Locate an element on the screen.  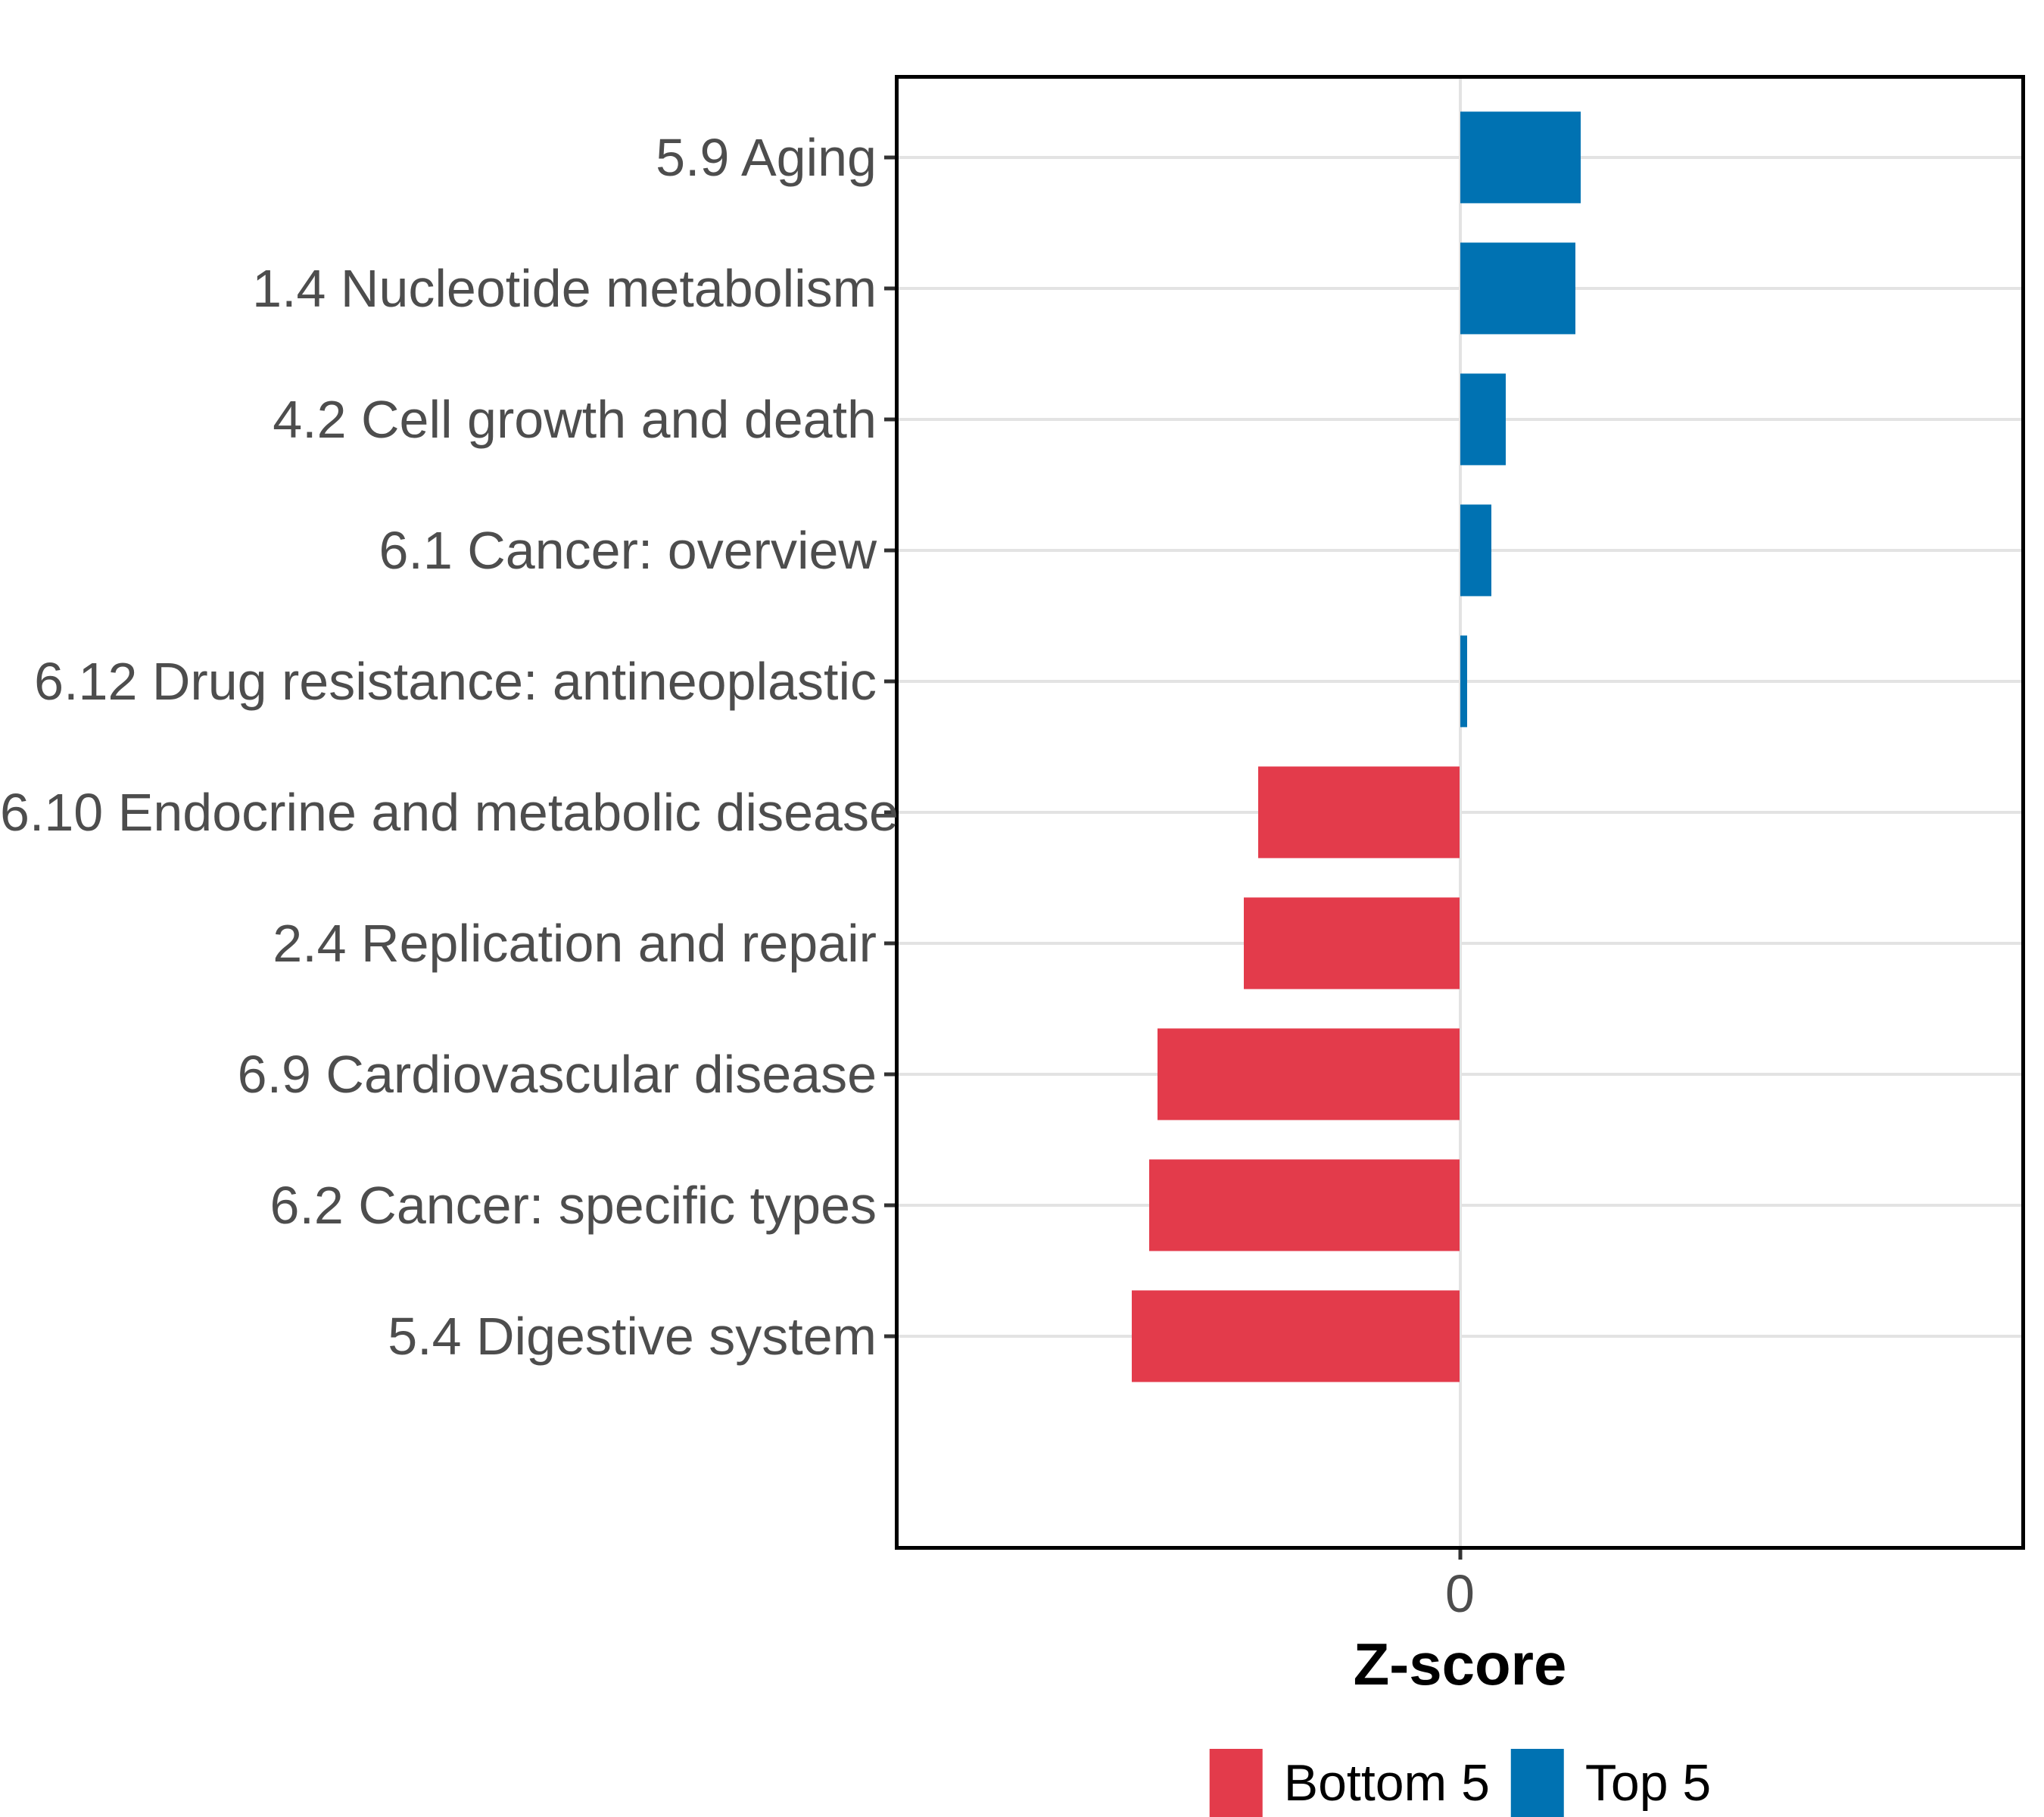
y-axis-label-4-2-cell-growth-and-death: 4.2 Cell growth and death is located at coordinates (575, 419).